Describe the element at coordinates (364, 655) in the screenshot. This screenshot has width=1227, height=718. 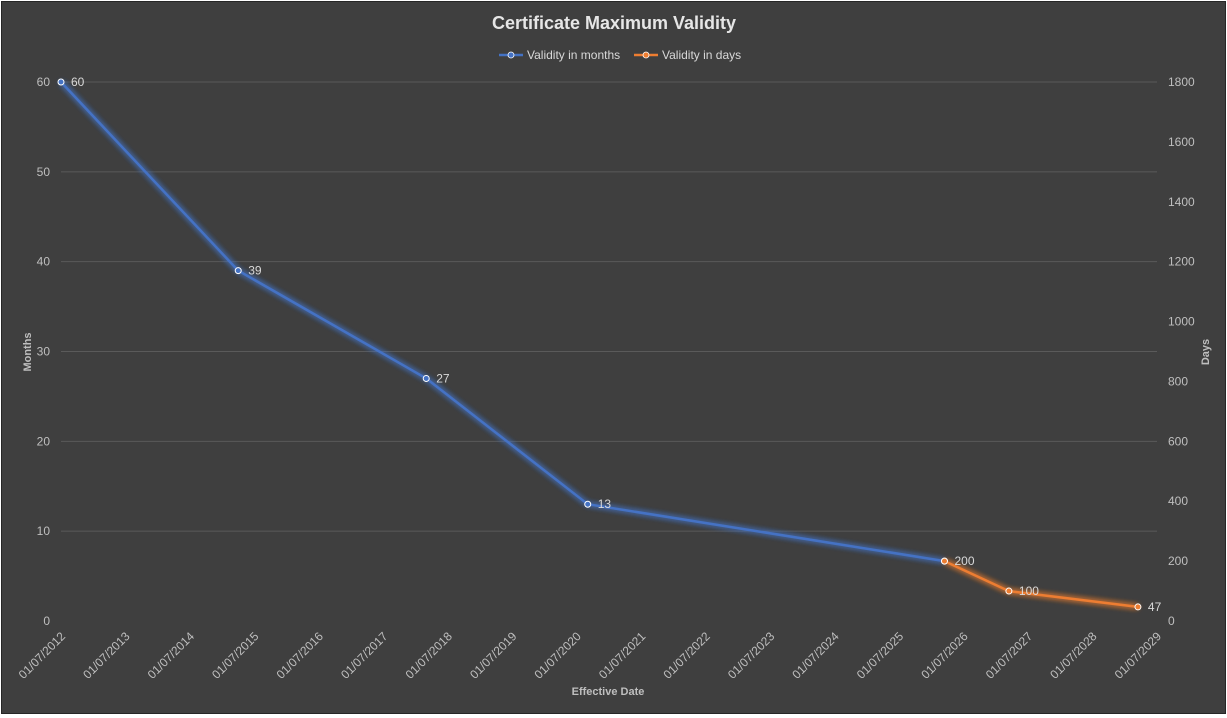
I see `x-tick-label: 01/07/2017` at that location.